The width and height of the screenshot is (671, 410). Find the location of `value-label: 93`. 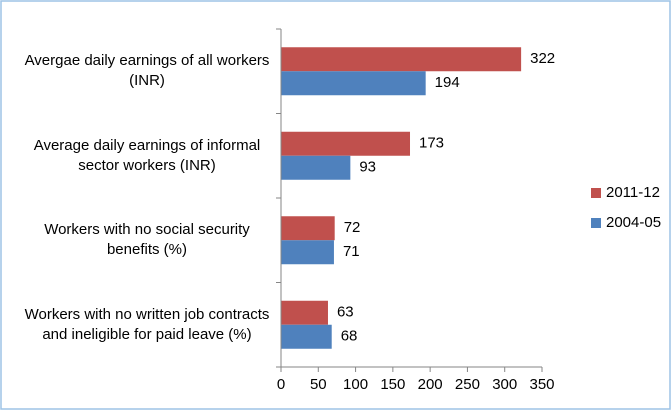

value-label: 93 is located at coordinates (367, 167).